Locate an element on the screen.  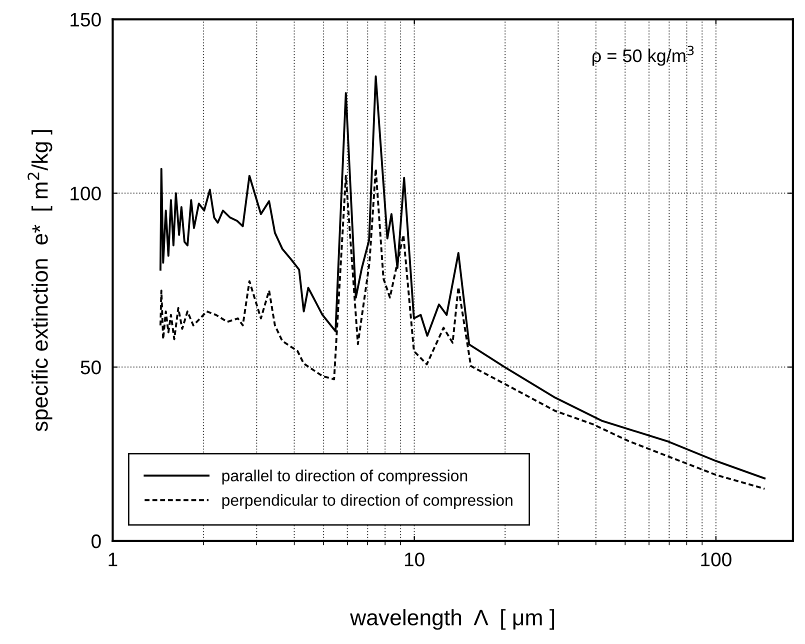
y-tick-label: 100 is located at coordinates (85, 193).